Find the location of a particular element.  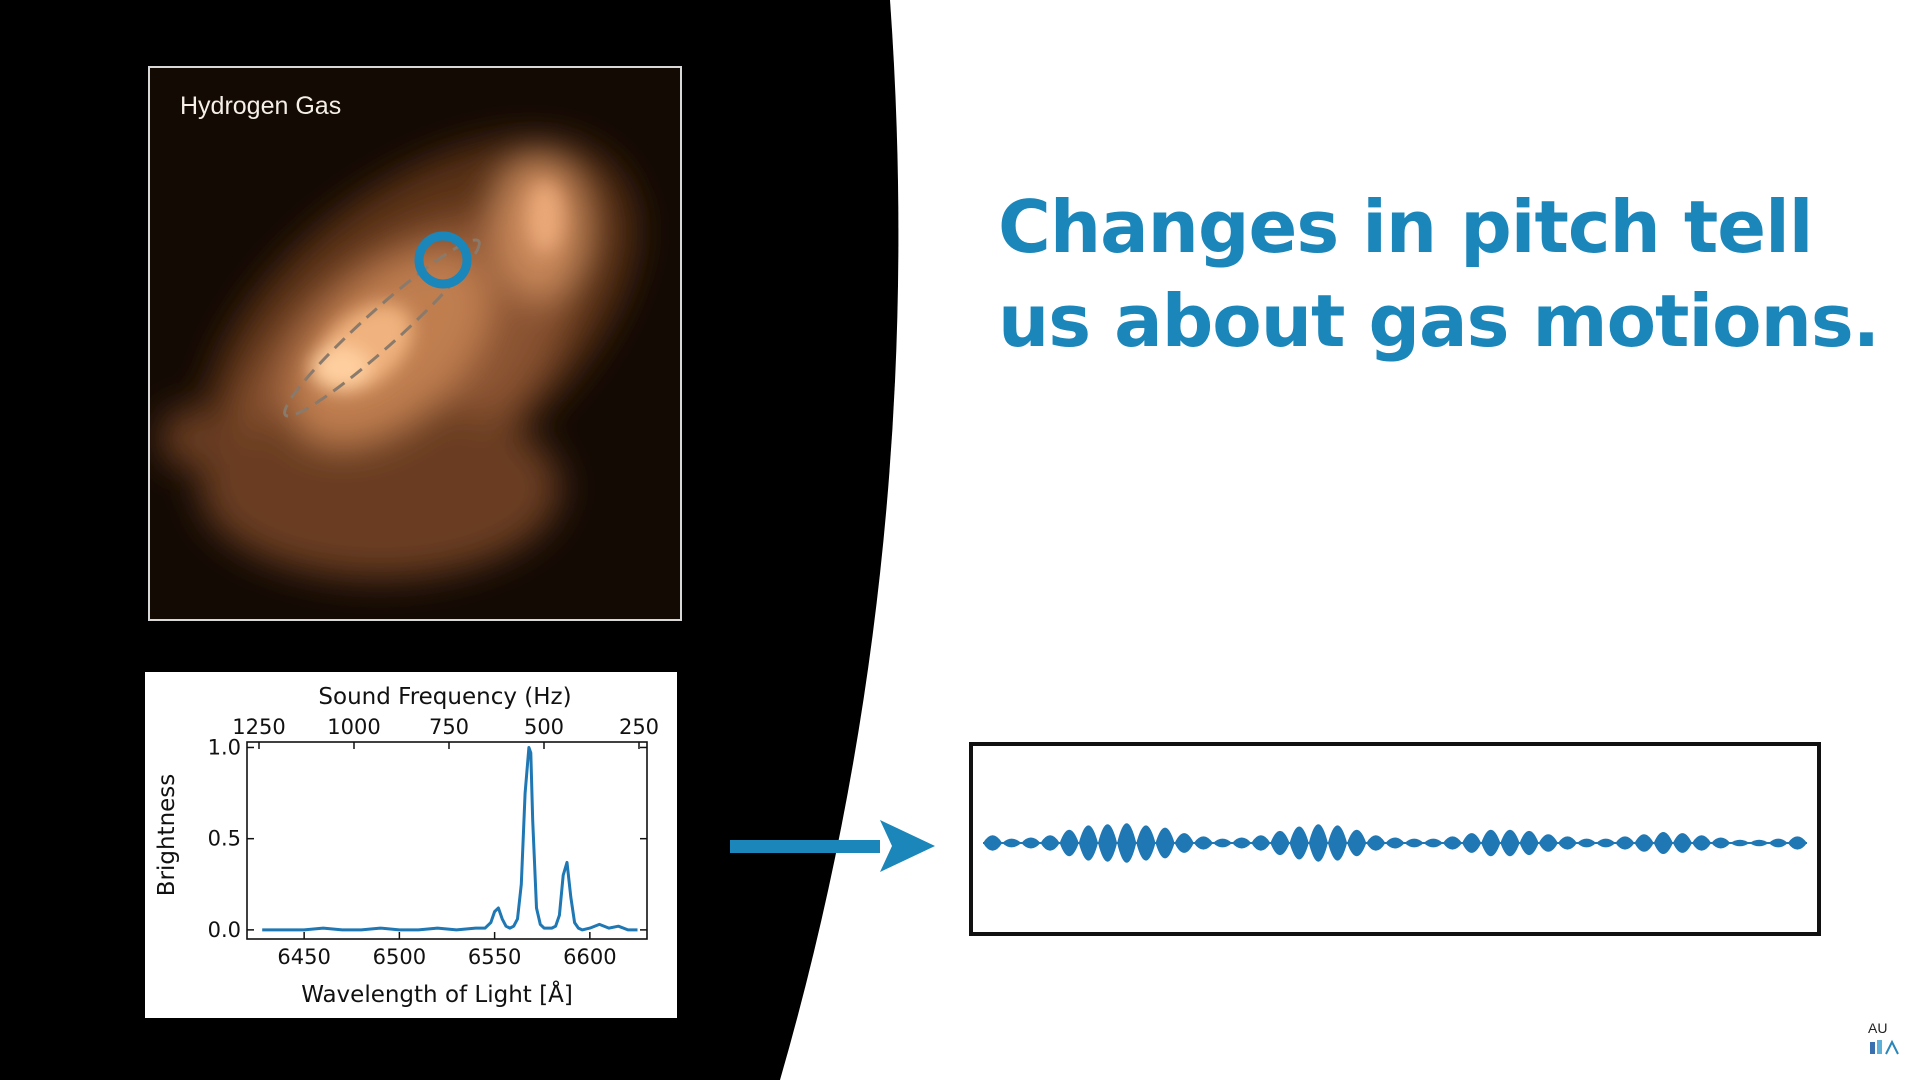

secondary-x-tick-label: 1000 is located at coordinates (353, 727).